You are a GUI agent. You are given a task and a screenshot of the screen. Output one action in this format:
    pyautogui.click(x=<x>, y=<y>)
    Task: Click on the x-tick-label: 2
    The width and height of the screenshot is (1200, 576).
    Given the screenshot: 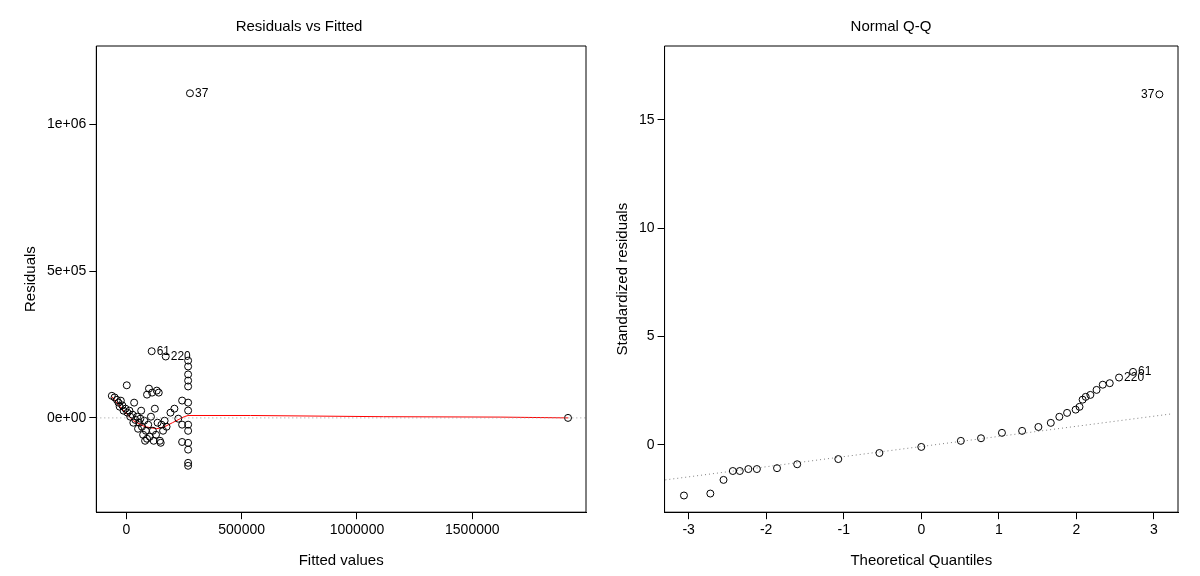 What is the action you would take?
    pyautogui.click(x=1076, y=529)
    